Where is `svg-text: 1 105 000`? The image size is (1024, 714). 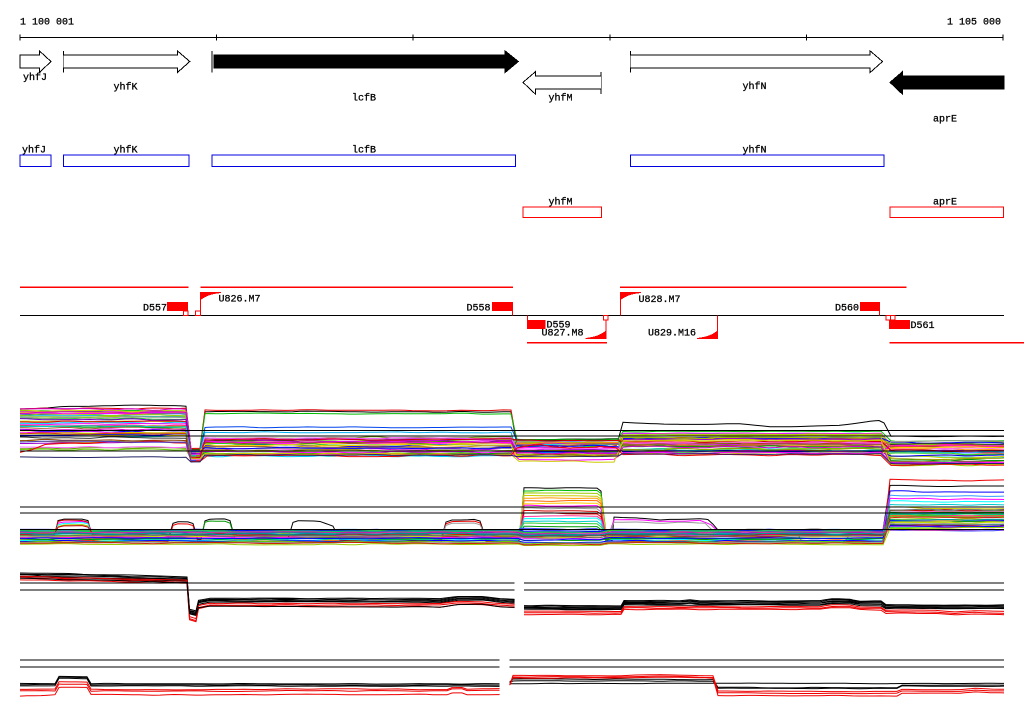 svg-text: 1 105 000 is located at coordinates (974, 23).